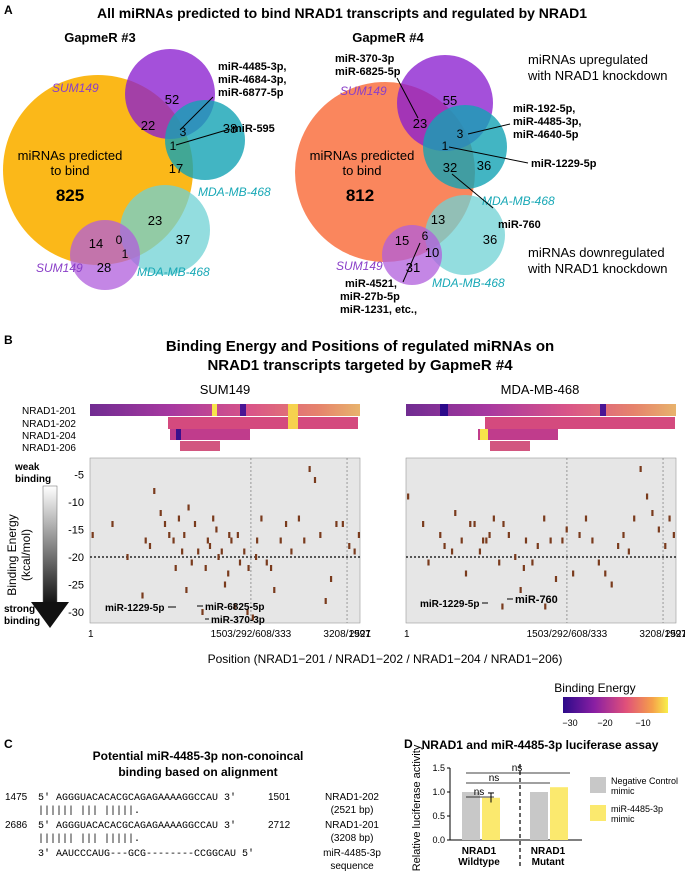 This screenshot has height=890, width=685. What do you see at coordinates (96, 243) in the screenshot?
I see `venn-left-count-14: 14` at bounding box center [96, 243].